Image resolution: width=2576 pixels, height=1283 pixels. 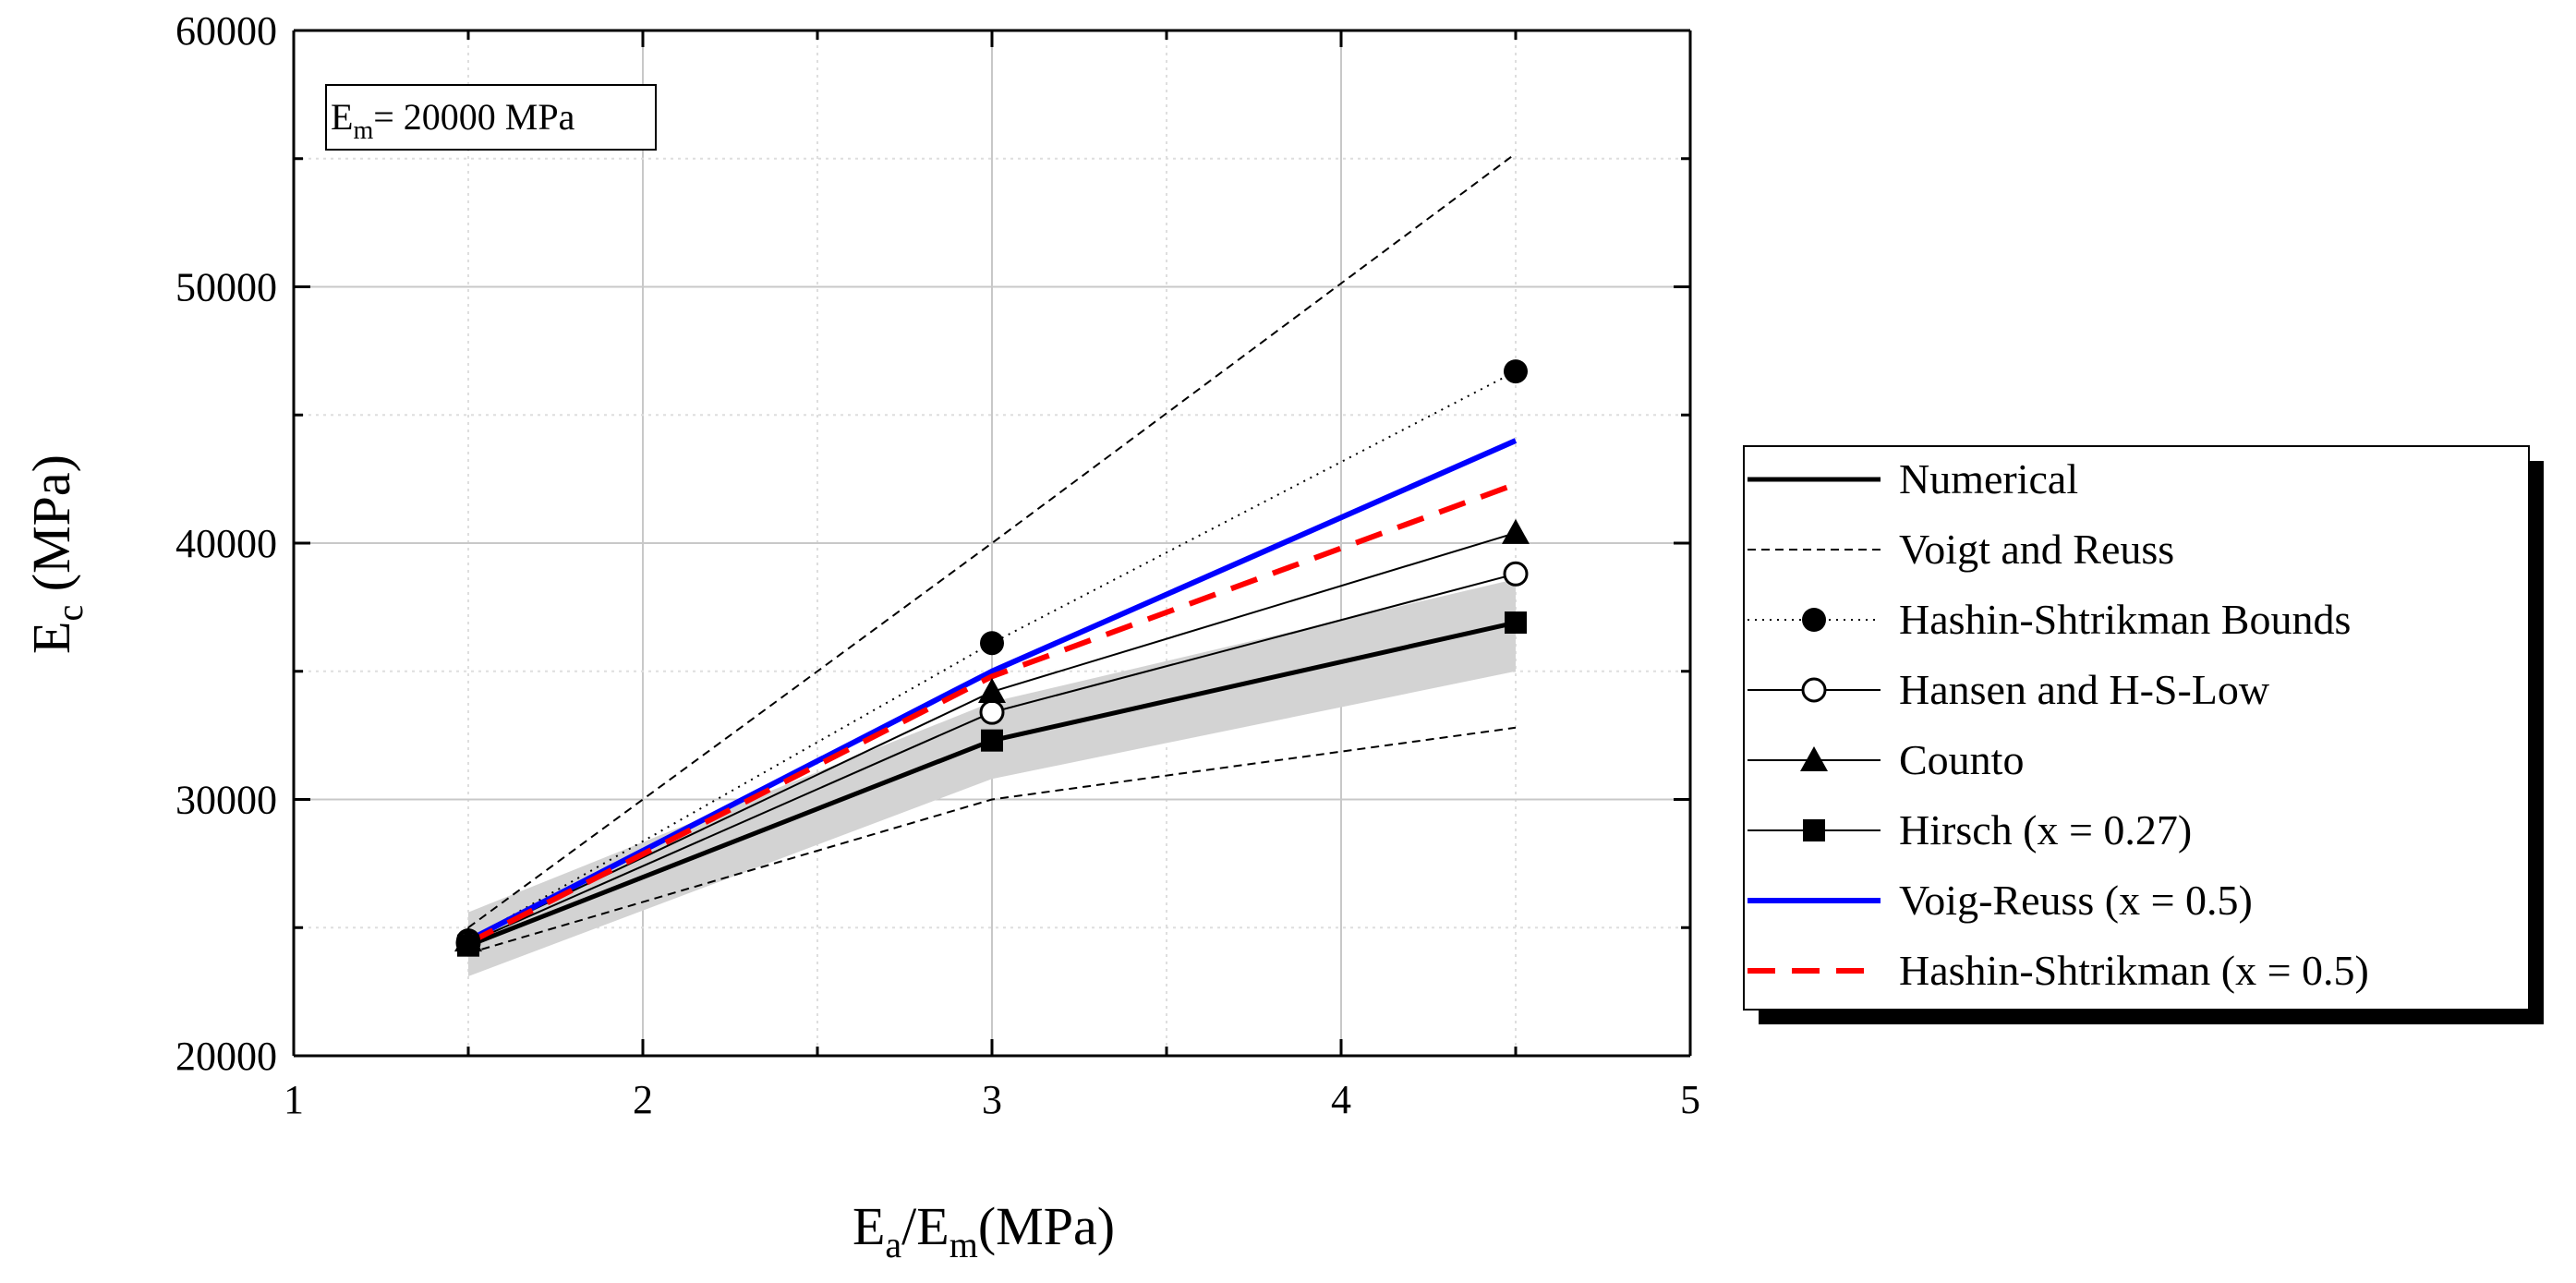 What do you see at coordinates (70, 613) in the screenshot?
I see `y-axis-title-sub: c` at bounding box center [70, 613].